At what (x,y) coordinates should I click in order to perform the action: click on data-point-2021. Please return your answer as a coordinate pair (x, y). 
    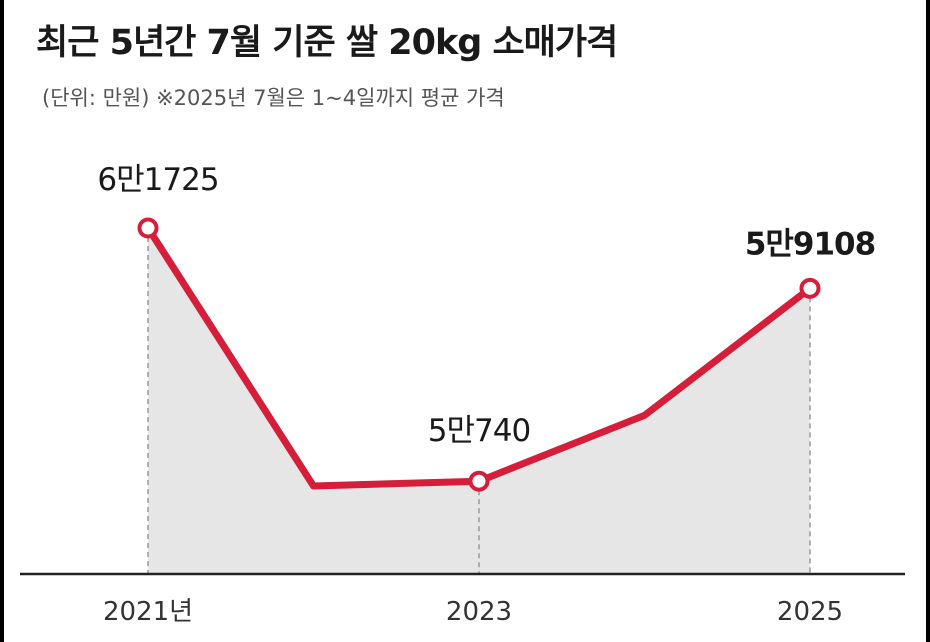
    Looking at the image, I should click on (148, 228).